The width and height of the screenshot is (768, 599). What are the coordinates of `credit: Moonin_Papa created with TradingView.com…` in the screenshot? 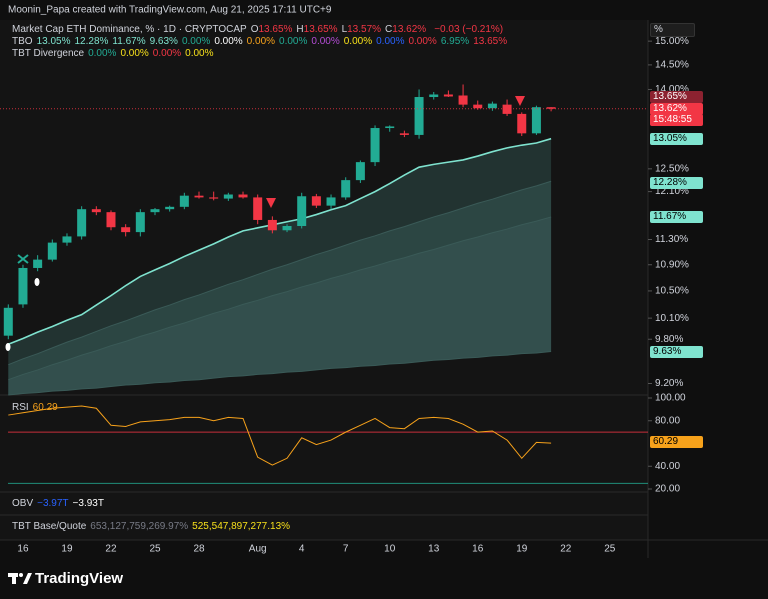 It's located at (170, 10).